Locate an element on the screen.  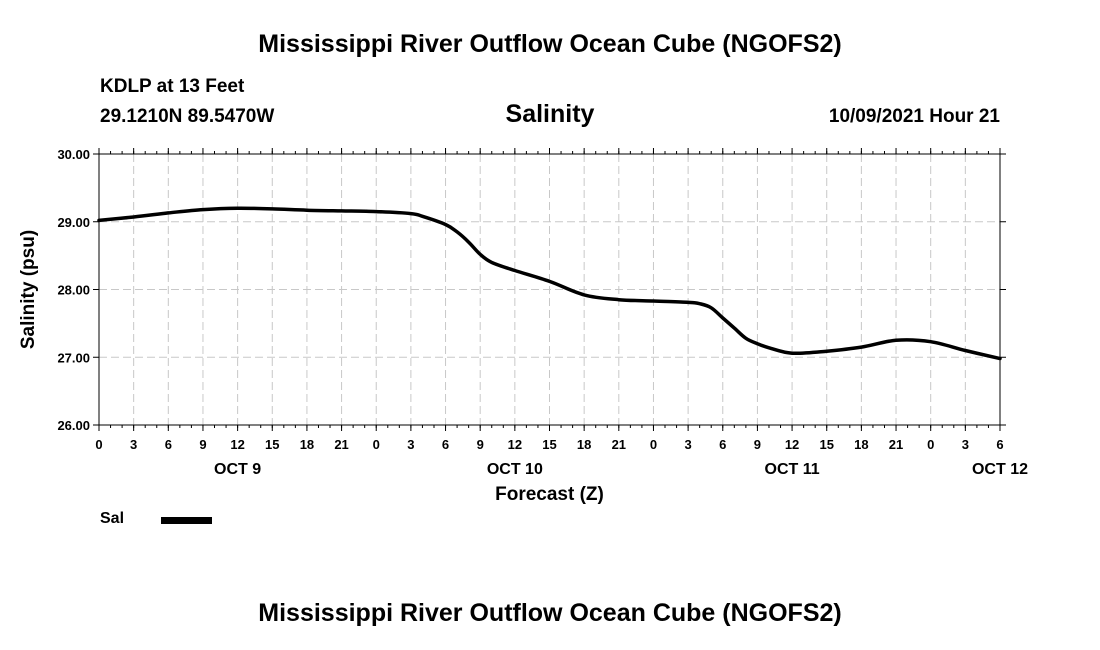
legend-swatch is located at coordinates (186, 520).